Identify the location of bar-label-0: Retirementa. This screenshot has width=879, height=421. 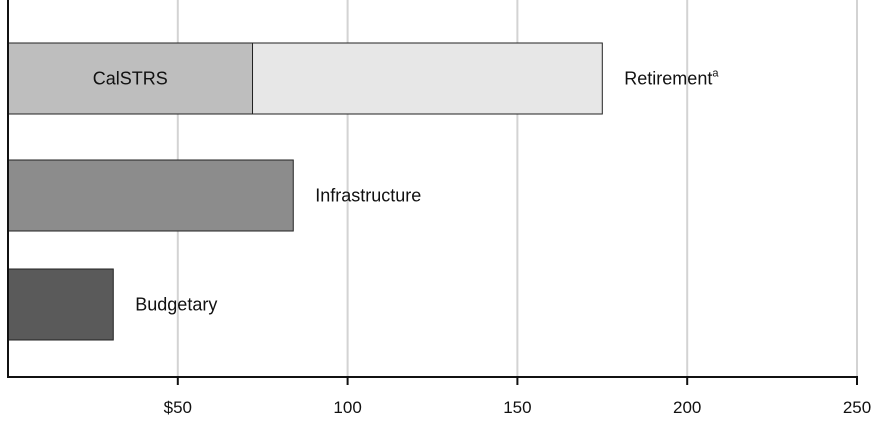
(671, 78).